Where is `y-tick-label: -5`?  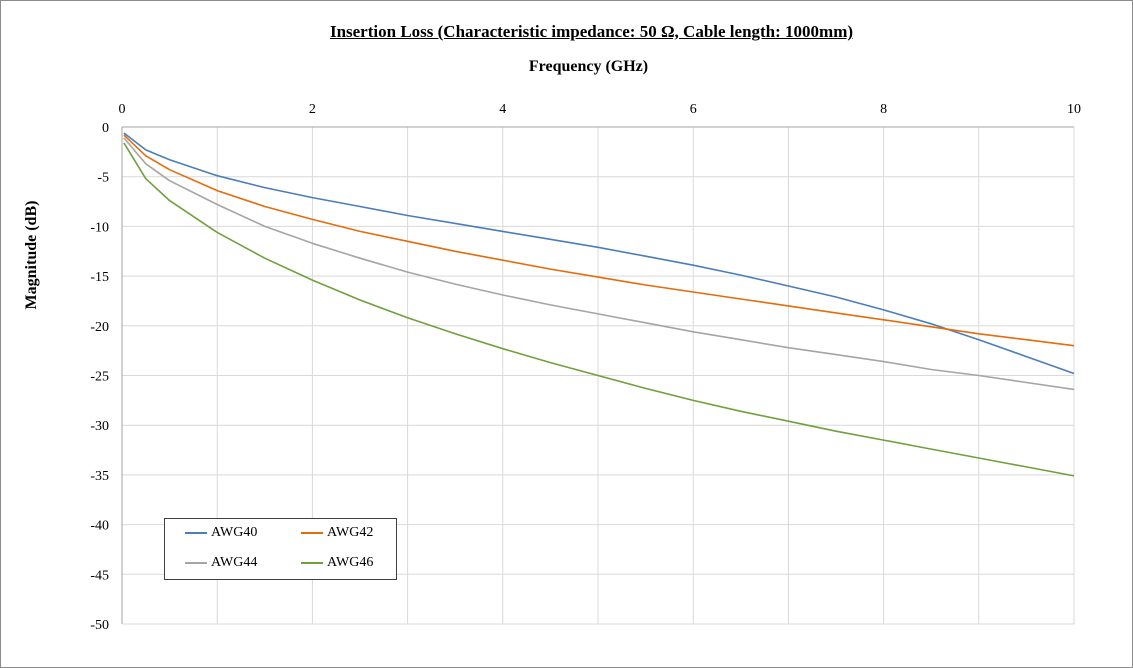
y-tick-label: -5 is located at coordinates (103, 178).